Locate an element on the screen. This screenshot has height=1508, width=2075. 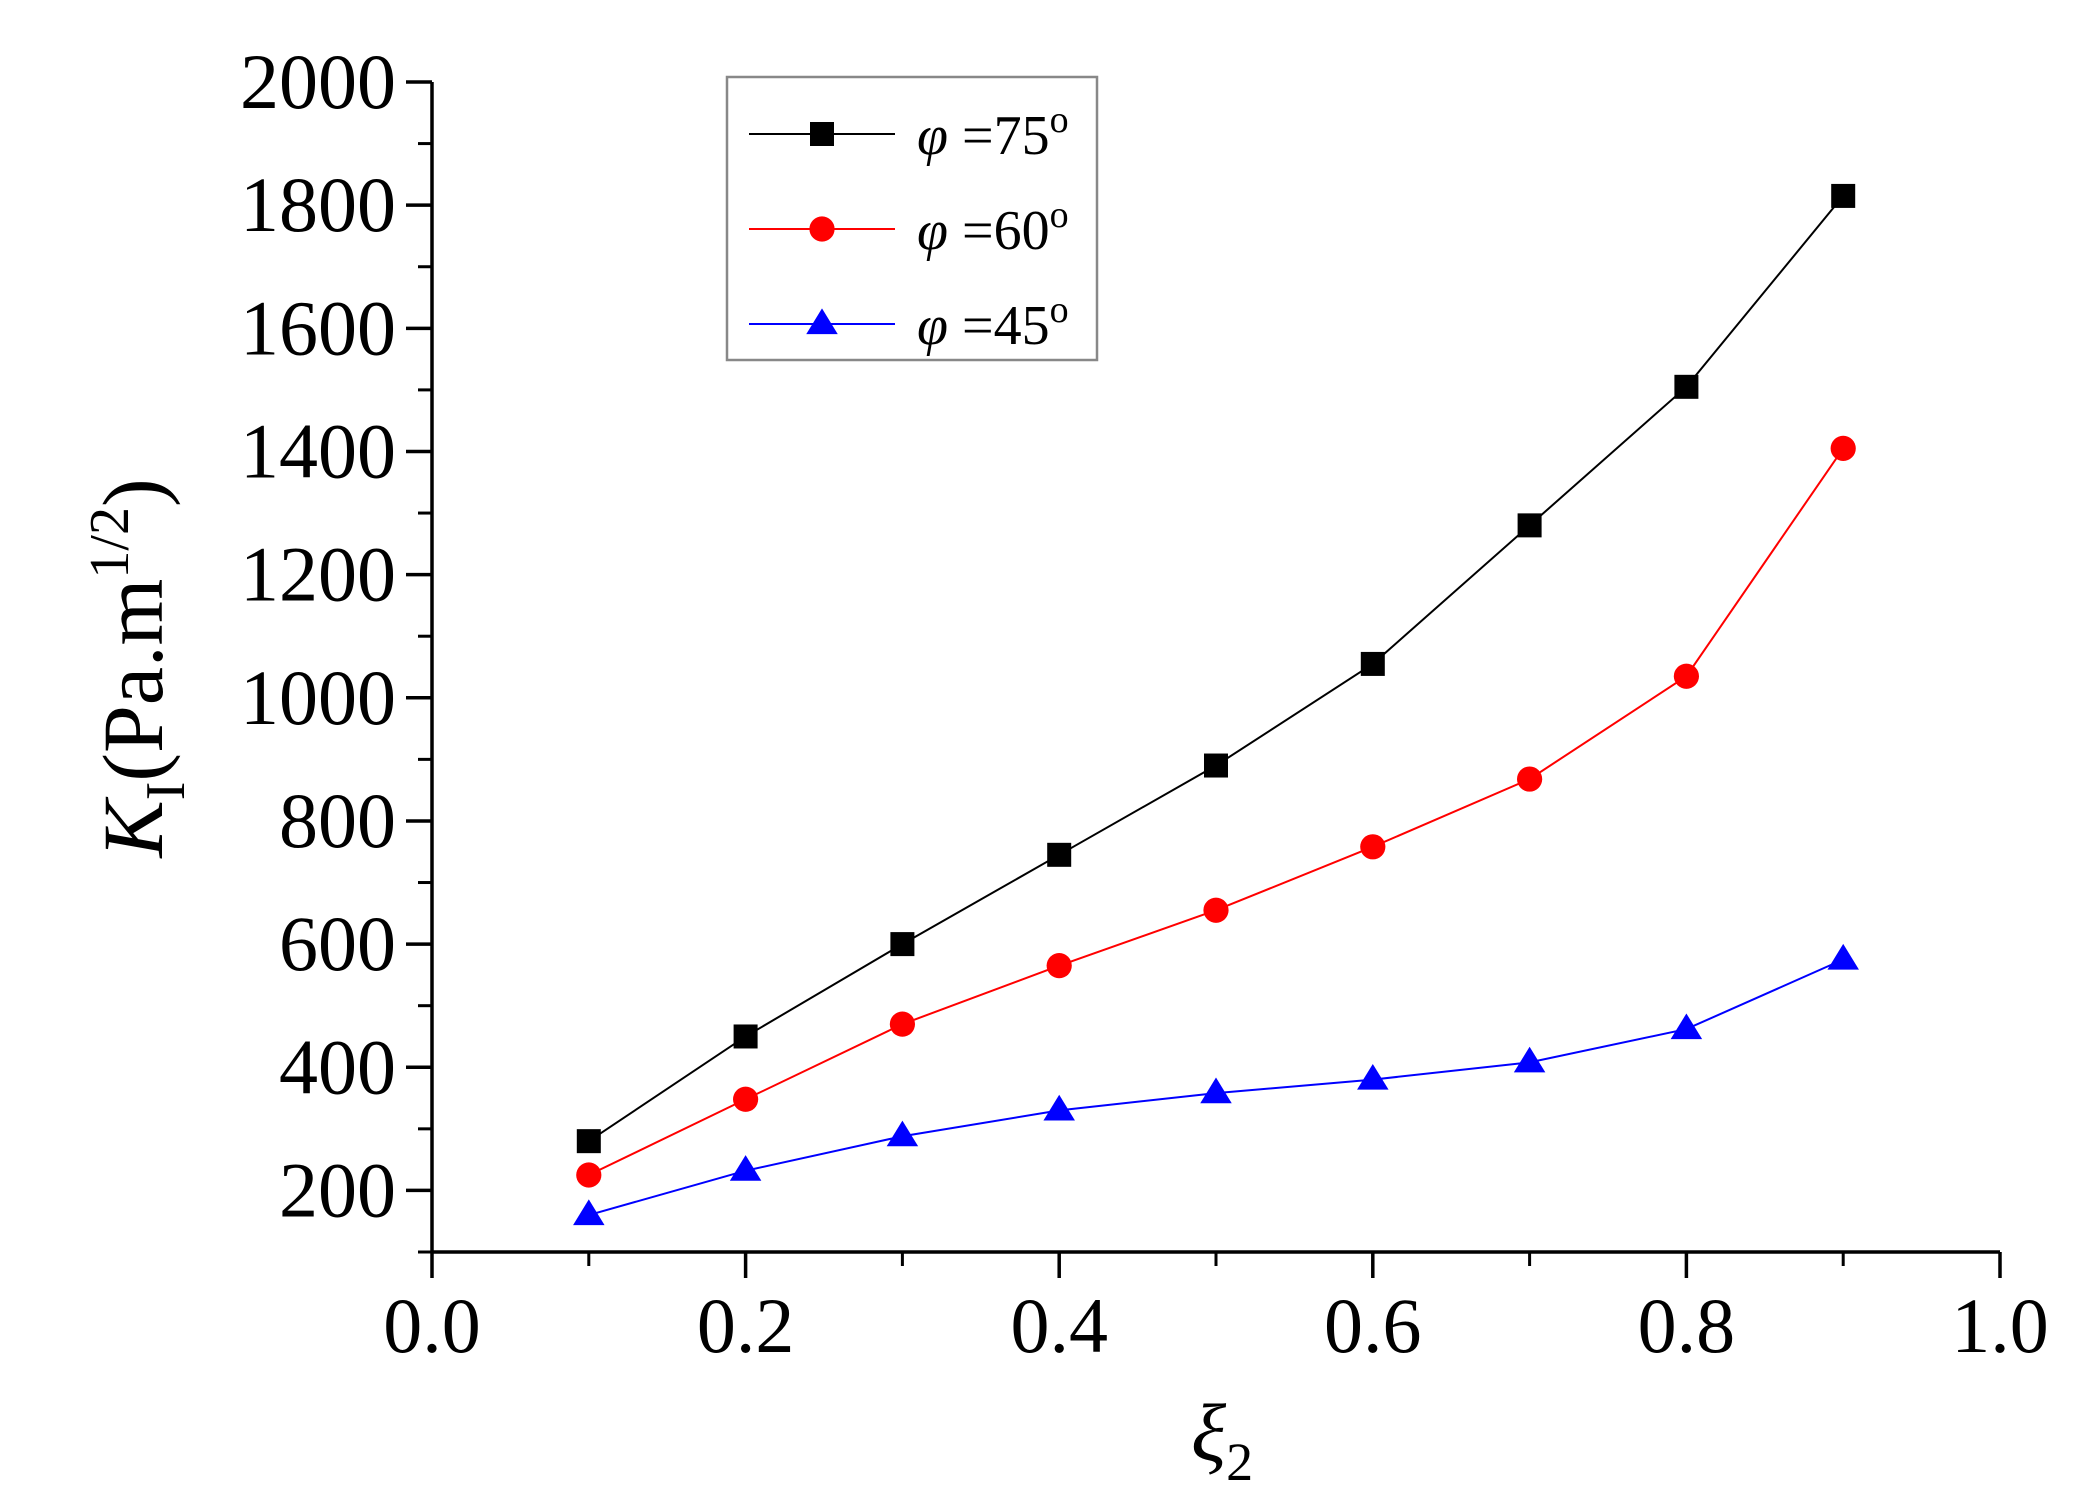
legend: φ =75o φ =60o φ =45o is located at coordinates (912, 218).